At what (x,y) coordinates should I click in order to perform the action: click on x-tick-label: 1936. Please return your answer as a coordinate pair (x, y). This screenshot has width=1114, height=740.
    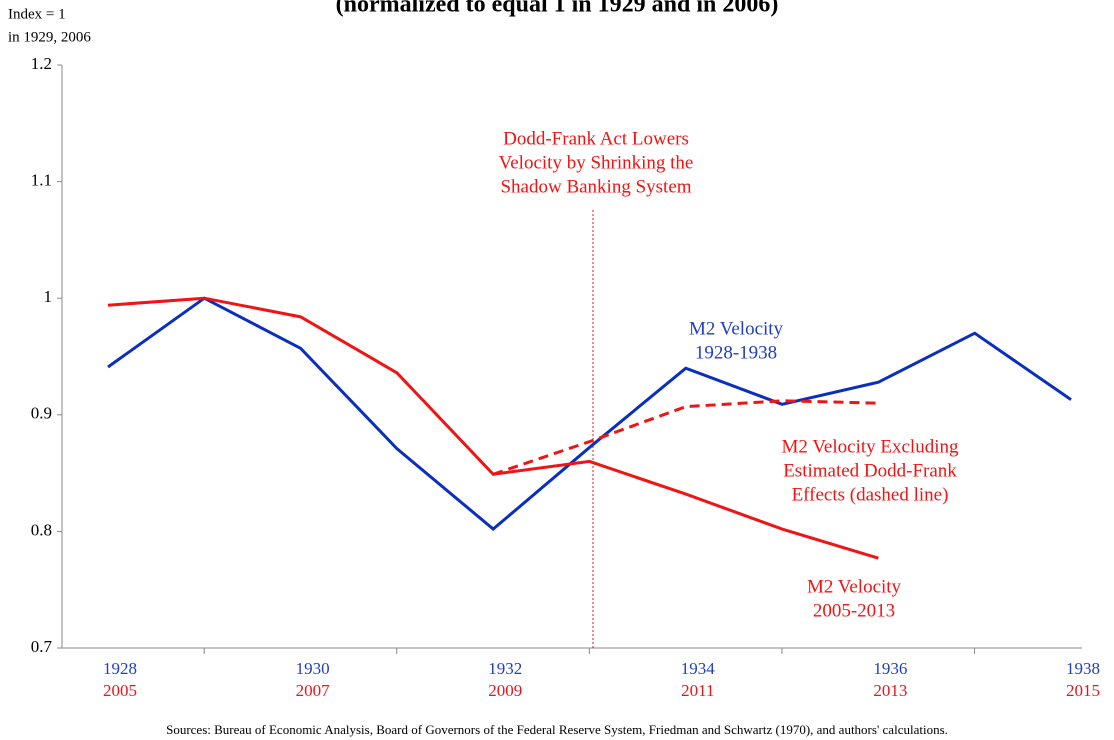
    Looking at the image, I should click on (890, 668).